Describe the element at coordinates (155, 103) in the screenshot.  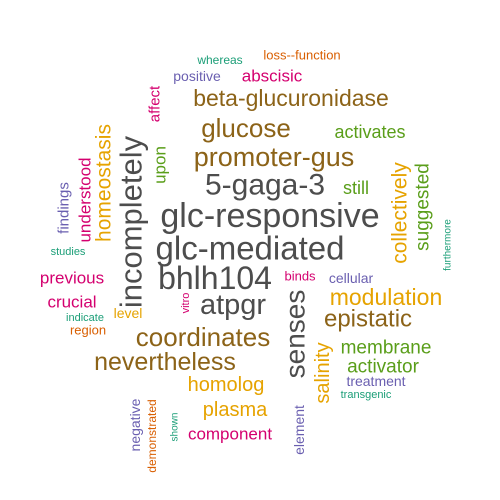
I see `word-affect: affect` at that location.